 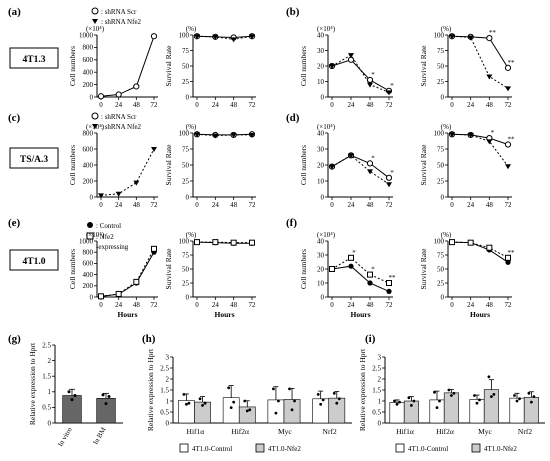 What do you see at coordinates (50, 423) in the screenshot?
I see `y-tick-label-g: 0` at bounding box center [50, 423].